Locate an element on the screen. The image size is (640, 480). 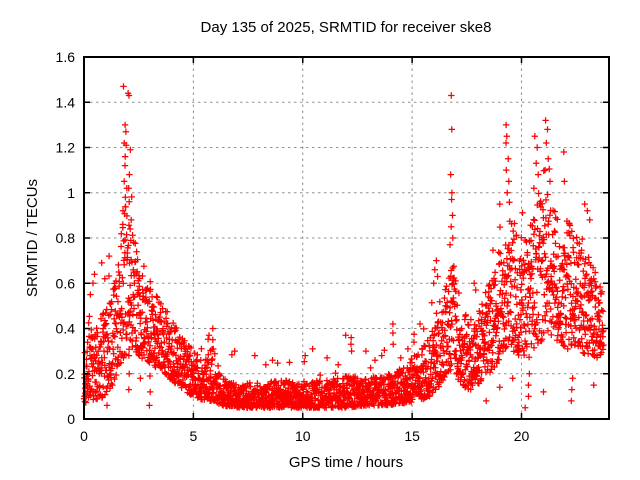
y-tick-labels: 0 0.2 0.4 0.6 0.8 1 1.2 1.4 1.6 is located at coordinates (66, 238).